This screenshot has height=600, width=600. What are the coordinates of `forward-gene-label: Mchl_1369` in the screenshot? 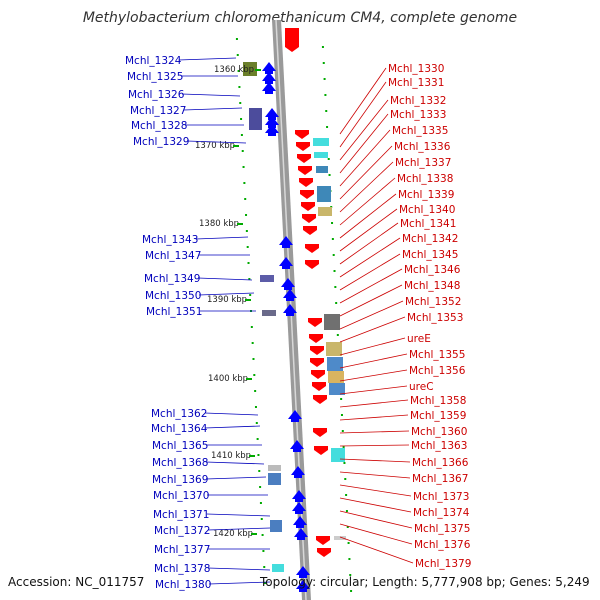 It's located at (180, 480).